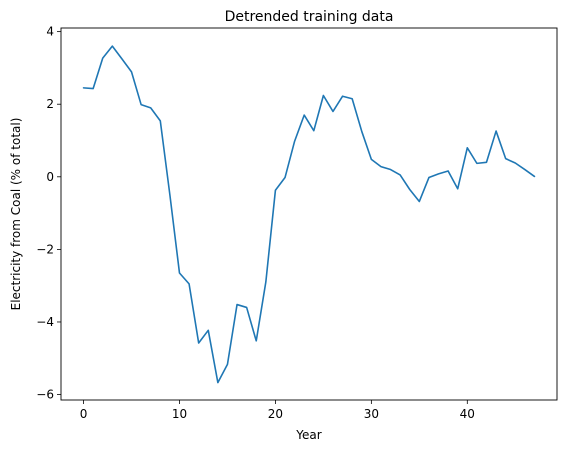 Image resolution: width=565 pixels, height=453 pixels. What do you see at coordinates (45, 395) in the screenshot?
I see `y-tick-label: −6` at bounding box center [45, 395].